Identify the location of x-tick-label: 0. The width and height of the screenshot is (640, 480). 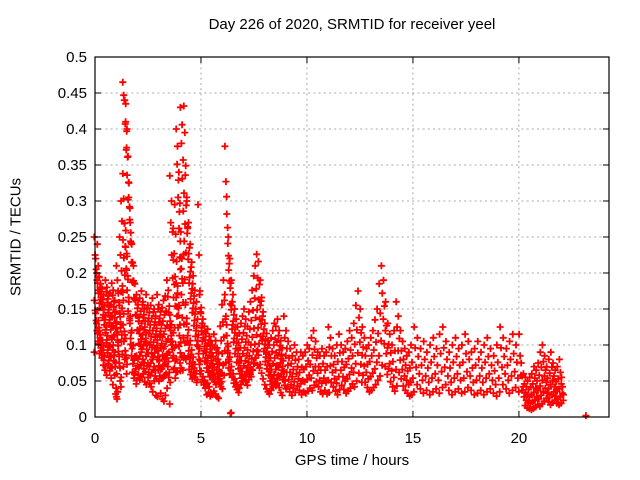
(95, 438).